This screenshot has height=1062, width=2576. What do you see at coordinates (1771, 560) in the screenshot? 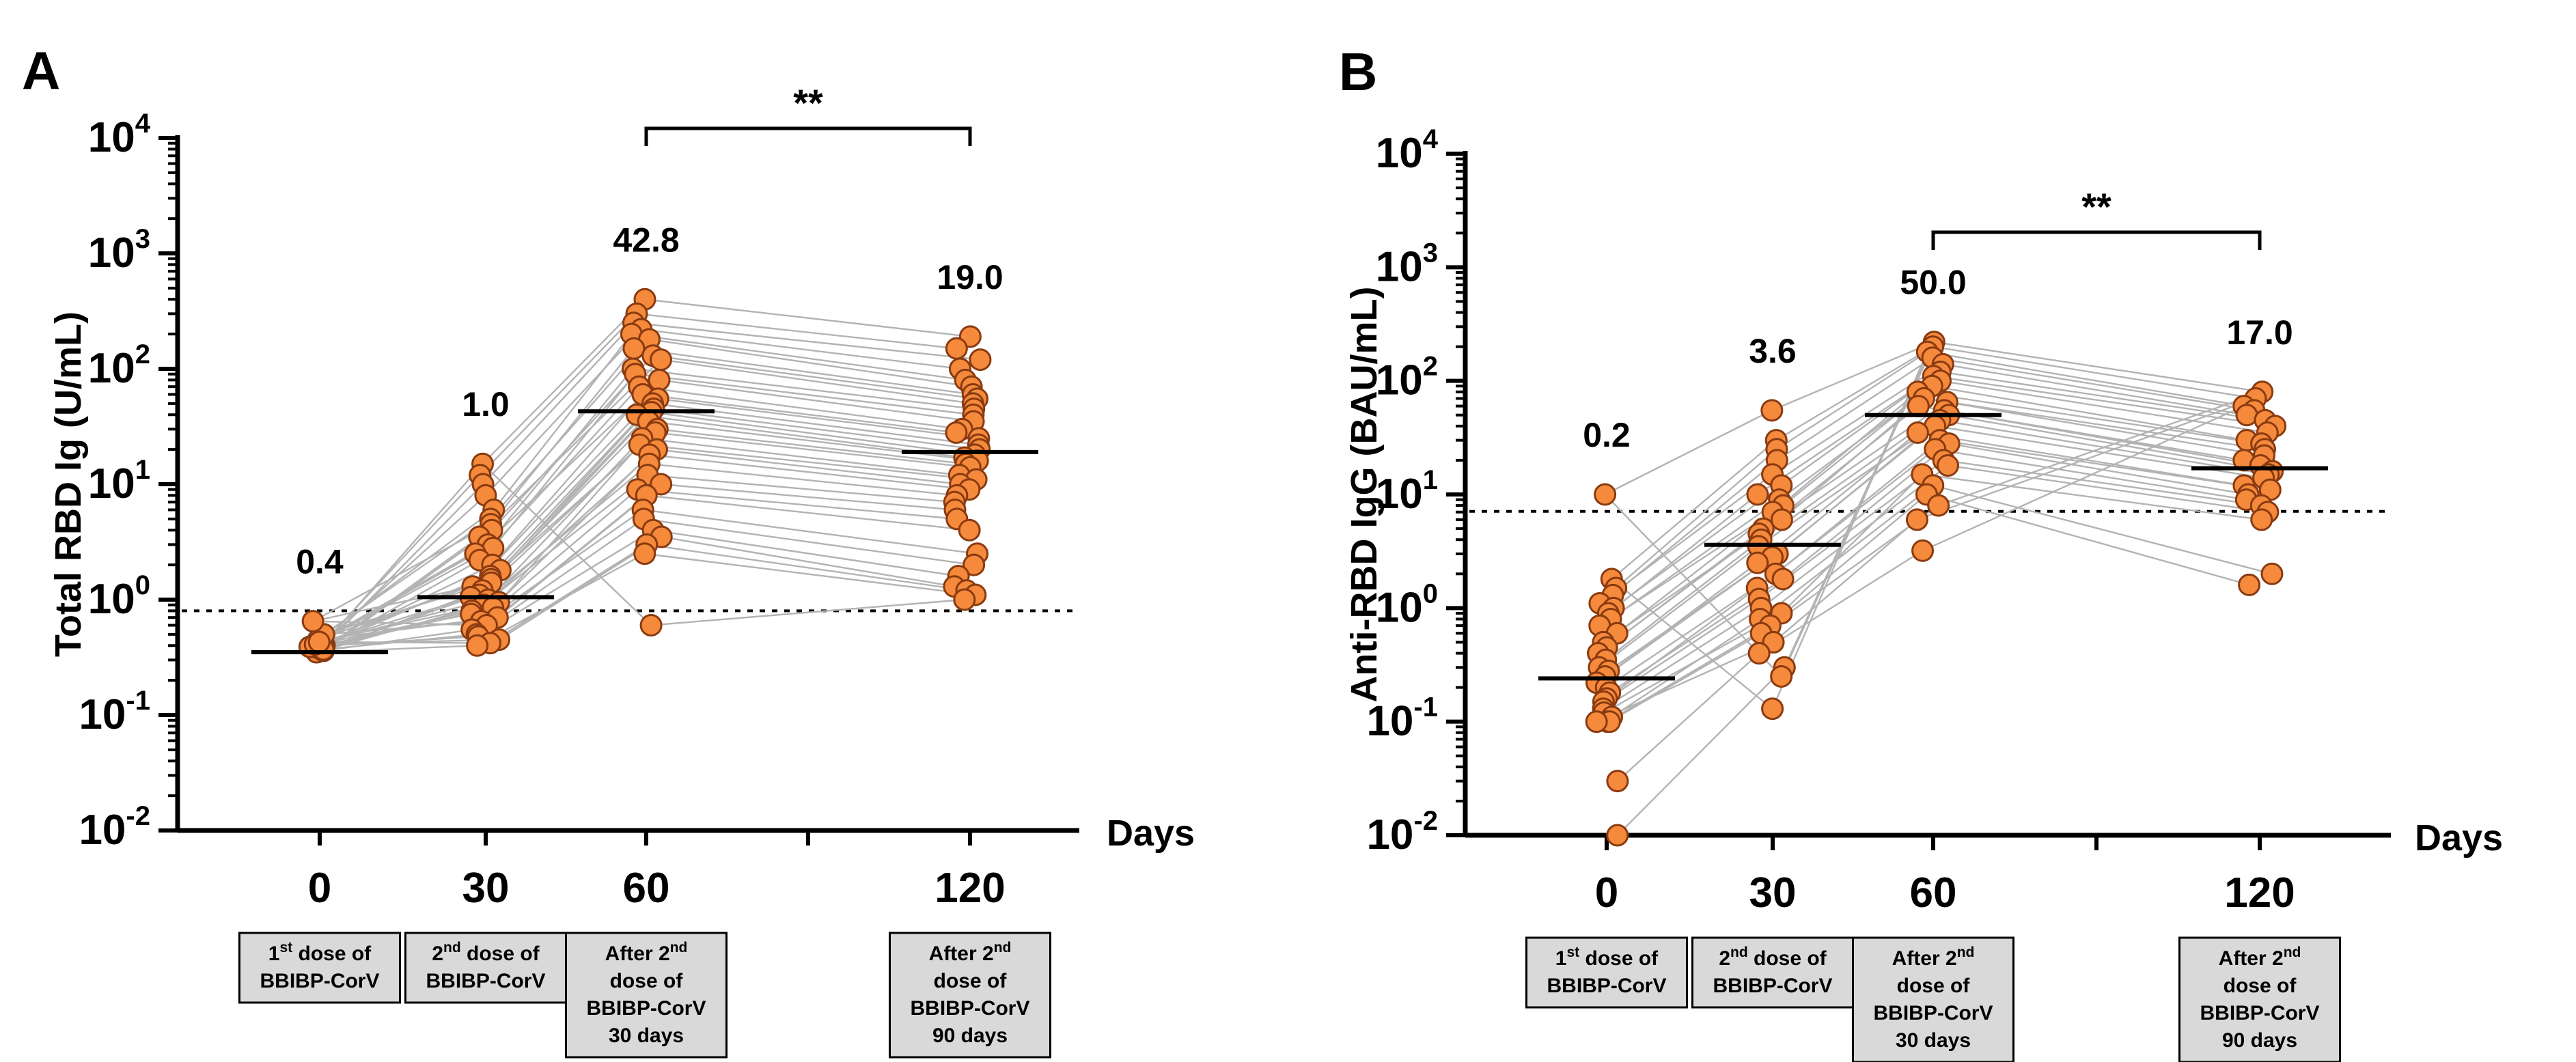
I see `series-day30` at bounding box center [1771, 560].